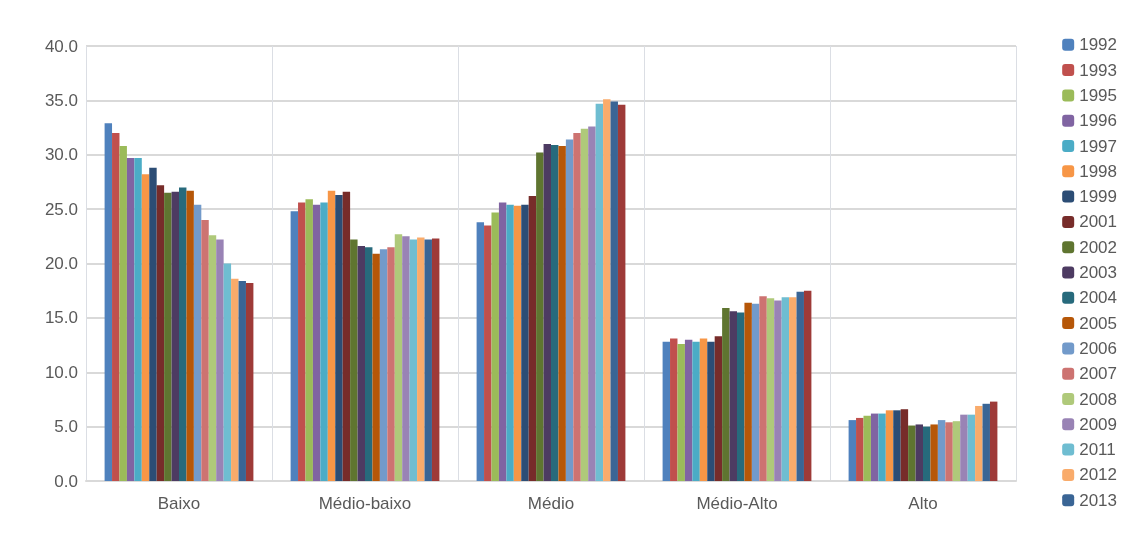 The width and height of the screenshot is (1134, 545). I want to click on x-tick-label: Alto, so click(923, 503).